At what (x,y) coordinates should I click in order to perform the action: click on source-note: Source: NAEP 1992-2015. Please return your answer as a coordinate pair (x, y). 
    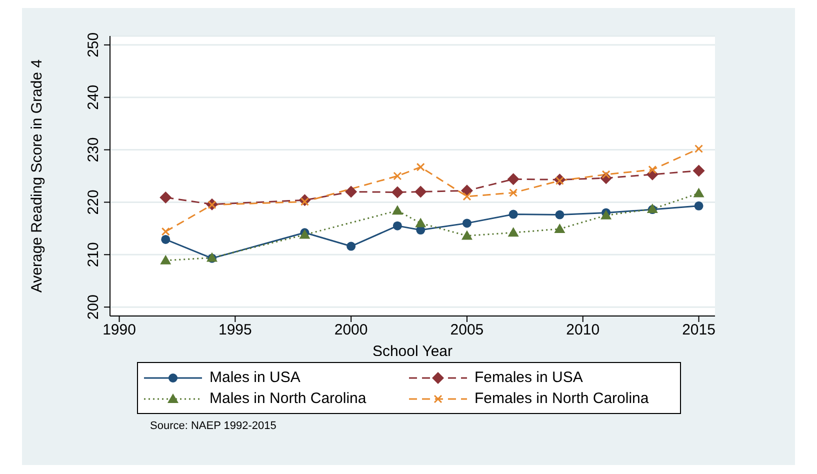
    Looking at the image, I should click on (214, 426).